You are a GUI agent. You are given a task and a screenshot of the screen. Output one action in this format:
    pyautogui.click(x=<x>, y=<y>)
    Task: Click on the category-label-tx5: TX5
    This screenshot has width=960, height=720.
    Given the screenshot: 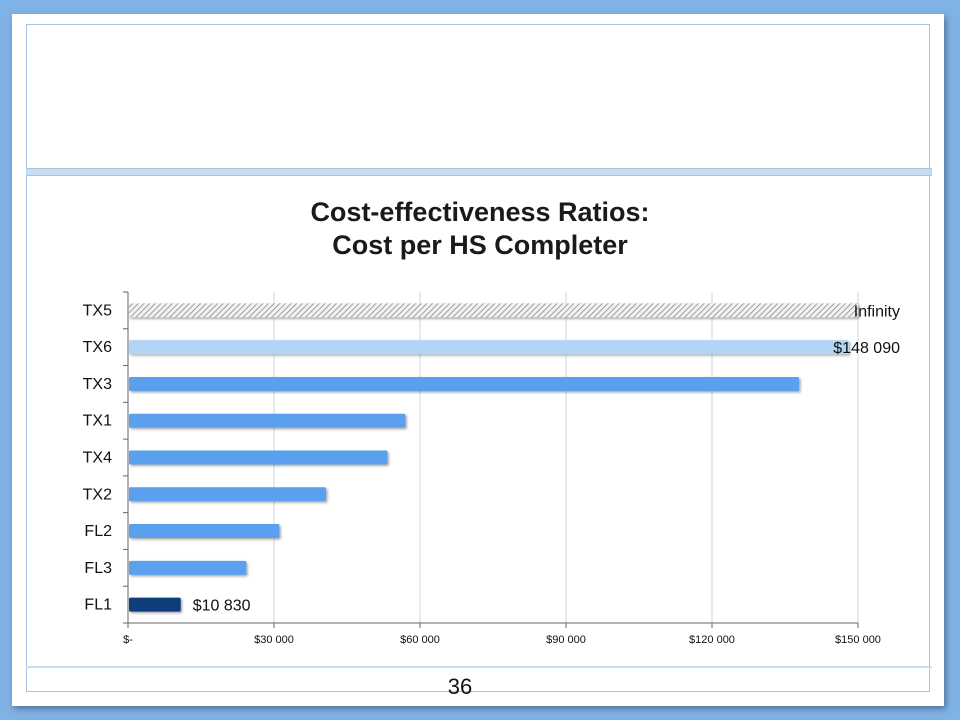 What is the action you would take?
    pyautogui.click(x=97, y=310)
    